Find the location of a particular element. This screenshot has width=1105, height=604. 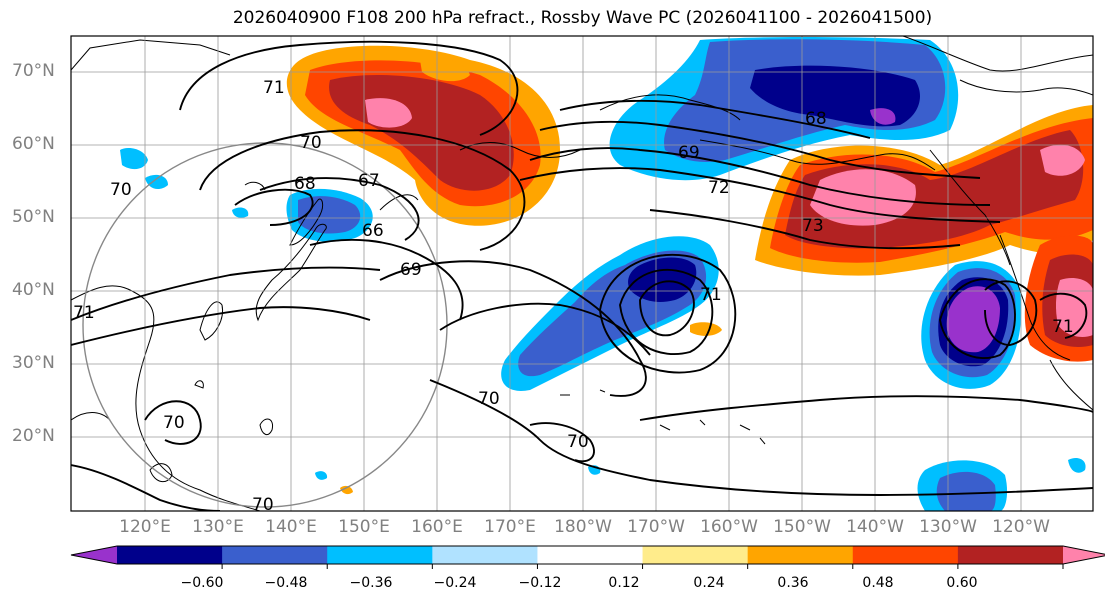

contour-label: 72 is located at coordinates (719, 188).